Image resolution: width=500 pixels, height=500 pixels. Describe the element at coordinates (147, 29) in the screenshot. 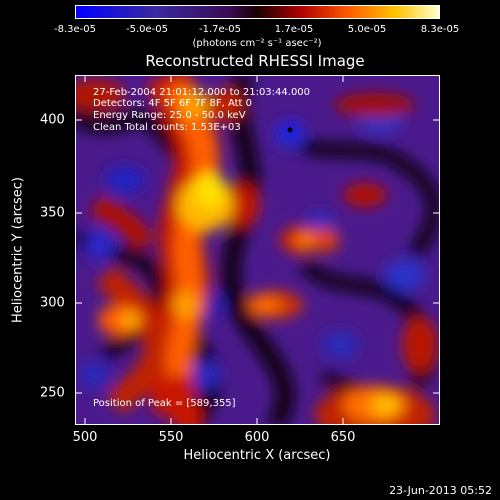

I see `colorbar-tick: -5.0e-05` at that location.